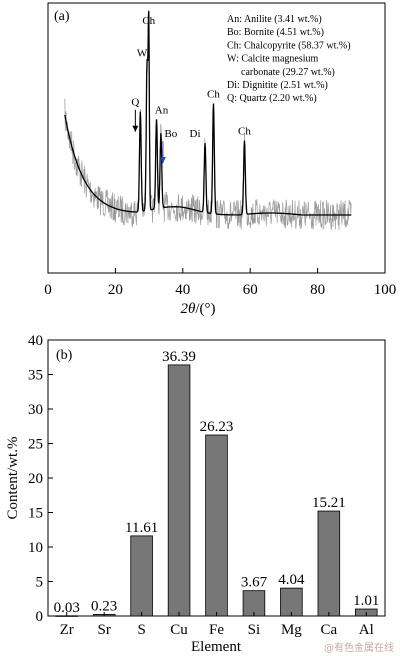  What do you see at coordinates (13, 478) in the screenshot?
I see `bar-y-axis-label: Content/wt.%` at bounding box center [13, 478].